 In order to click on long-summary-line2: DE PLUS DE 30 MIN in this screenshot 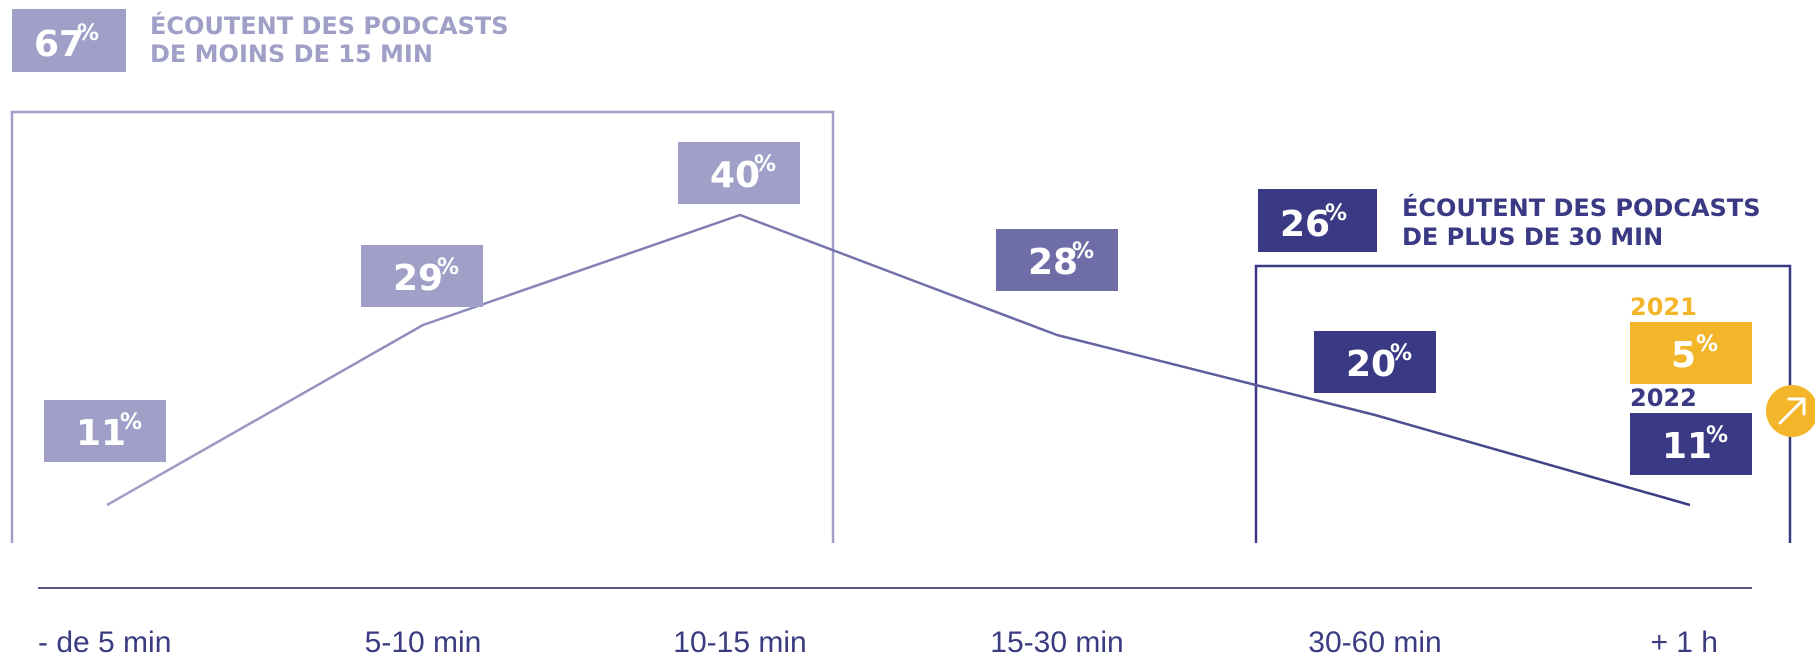, I will do `click(1532, 237)`.